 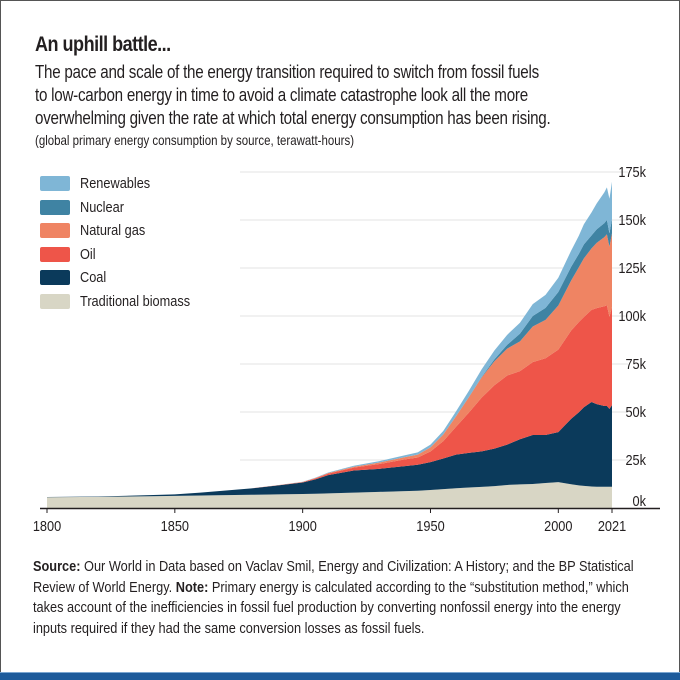 What do you see at coordinates (632, 171) in the screenshot?
I see `y-tick-label: 175k` at bounding box center [632, 171].